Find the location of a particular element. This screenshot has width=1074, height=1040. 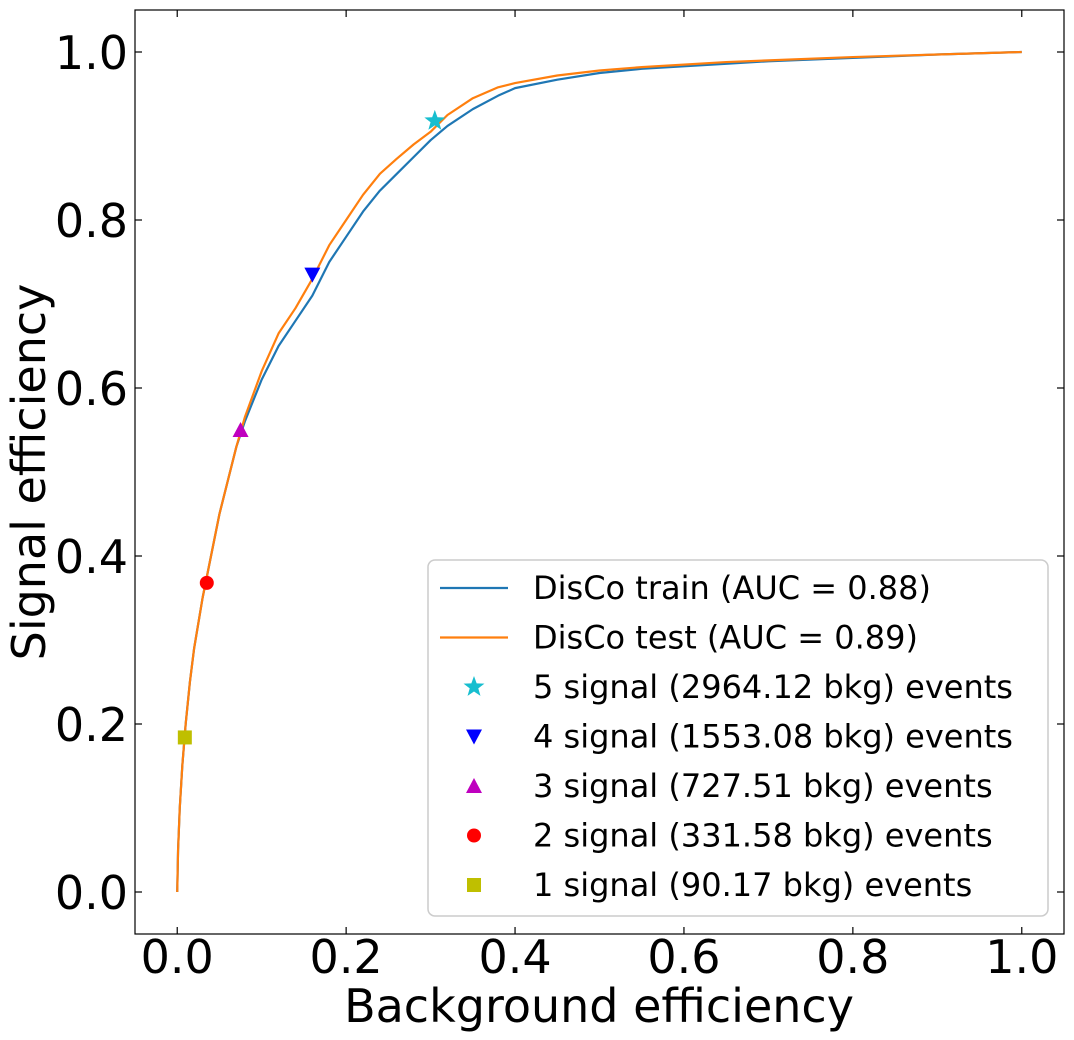

working-point-triangle-up is located at coordinates (240, 429).